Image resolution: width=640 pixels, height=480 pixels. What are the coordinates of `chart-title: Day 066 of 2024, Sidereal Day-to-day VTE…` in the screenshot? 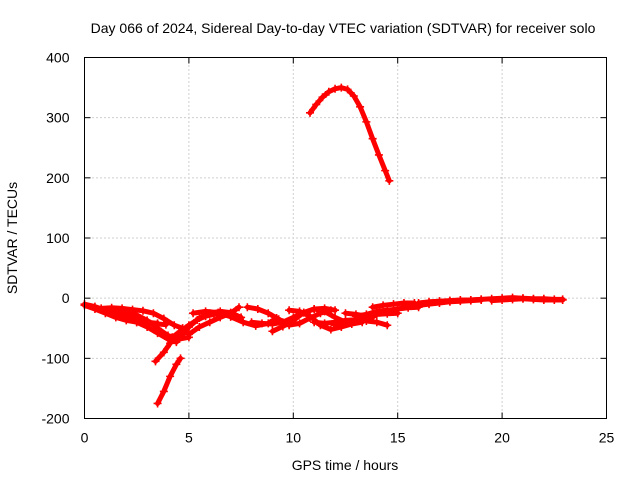 It's located at (343, 28).